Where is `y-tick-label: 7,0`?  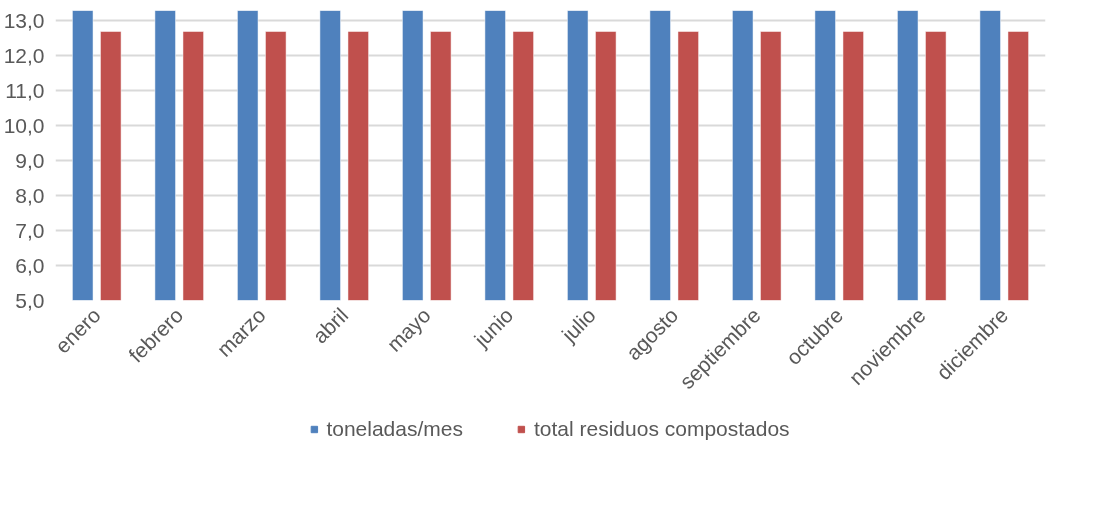
y-tick-label: 7,0 is located at coordinates (30, 230).